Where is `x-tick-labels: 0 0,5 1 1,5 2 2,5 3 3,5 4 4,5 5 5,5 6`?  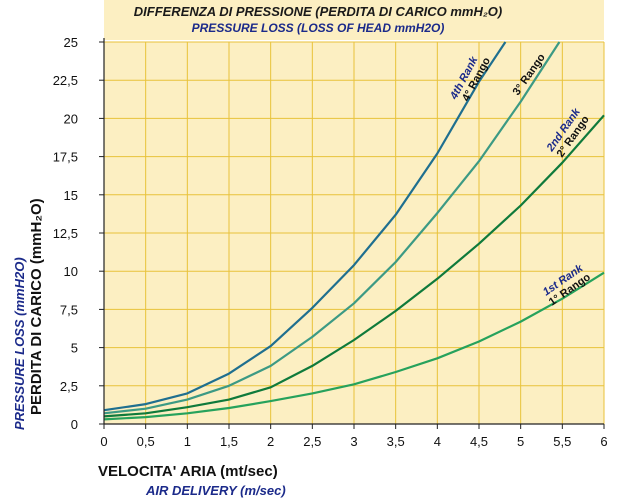
x-tick-labels: 0 0,5 1 1,5 2 2,5 3 3,5 4 4,5 5 5,5 6 is located at coordinates (353, 441).